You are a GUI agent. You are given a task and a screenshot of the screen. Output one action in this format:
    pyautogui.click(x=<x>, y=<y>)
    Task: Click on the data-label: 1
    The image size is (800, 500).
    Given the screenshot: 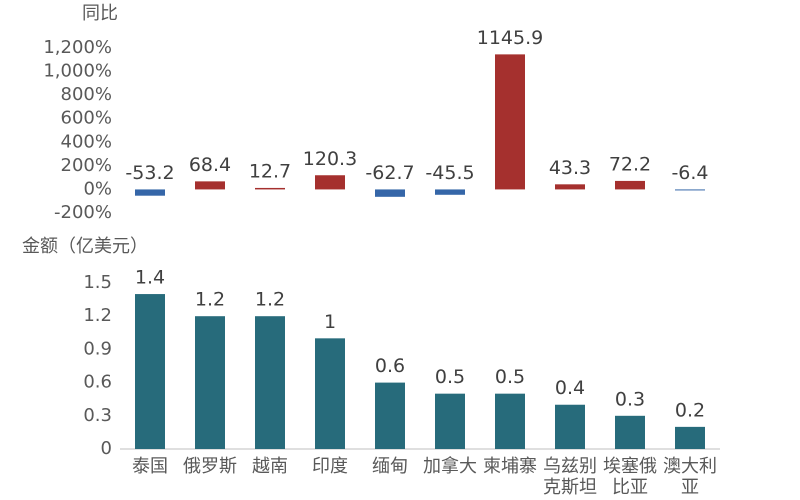 What is the action you would take?
    pyautogui.click(x=330, y=322)
    